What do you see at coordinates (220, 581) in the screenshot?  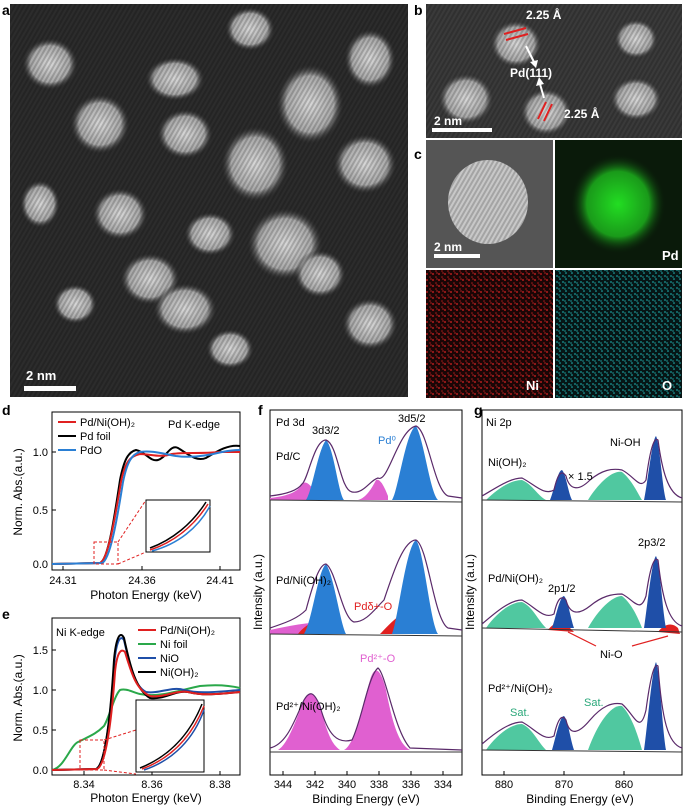 I see `xtick-d-2: 24.41` at bounding box center [220, 581].